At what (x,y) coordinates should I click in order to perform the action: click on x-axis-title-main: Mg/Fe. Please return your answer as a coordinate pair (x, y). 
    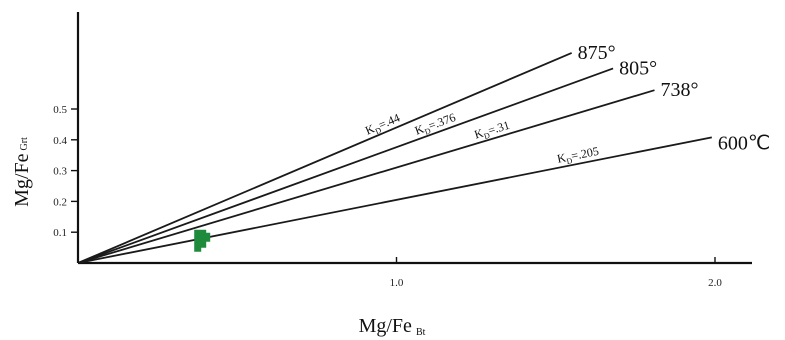
    Looking at the image, I should click on (385, 326).